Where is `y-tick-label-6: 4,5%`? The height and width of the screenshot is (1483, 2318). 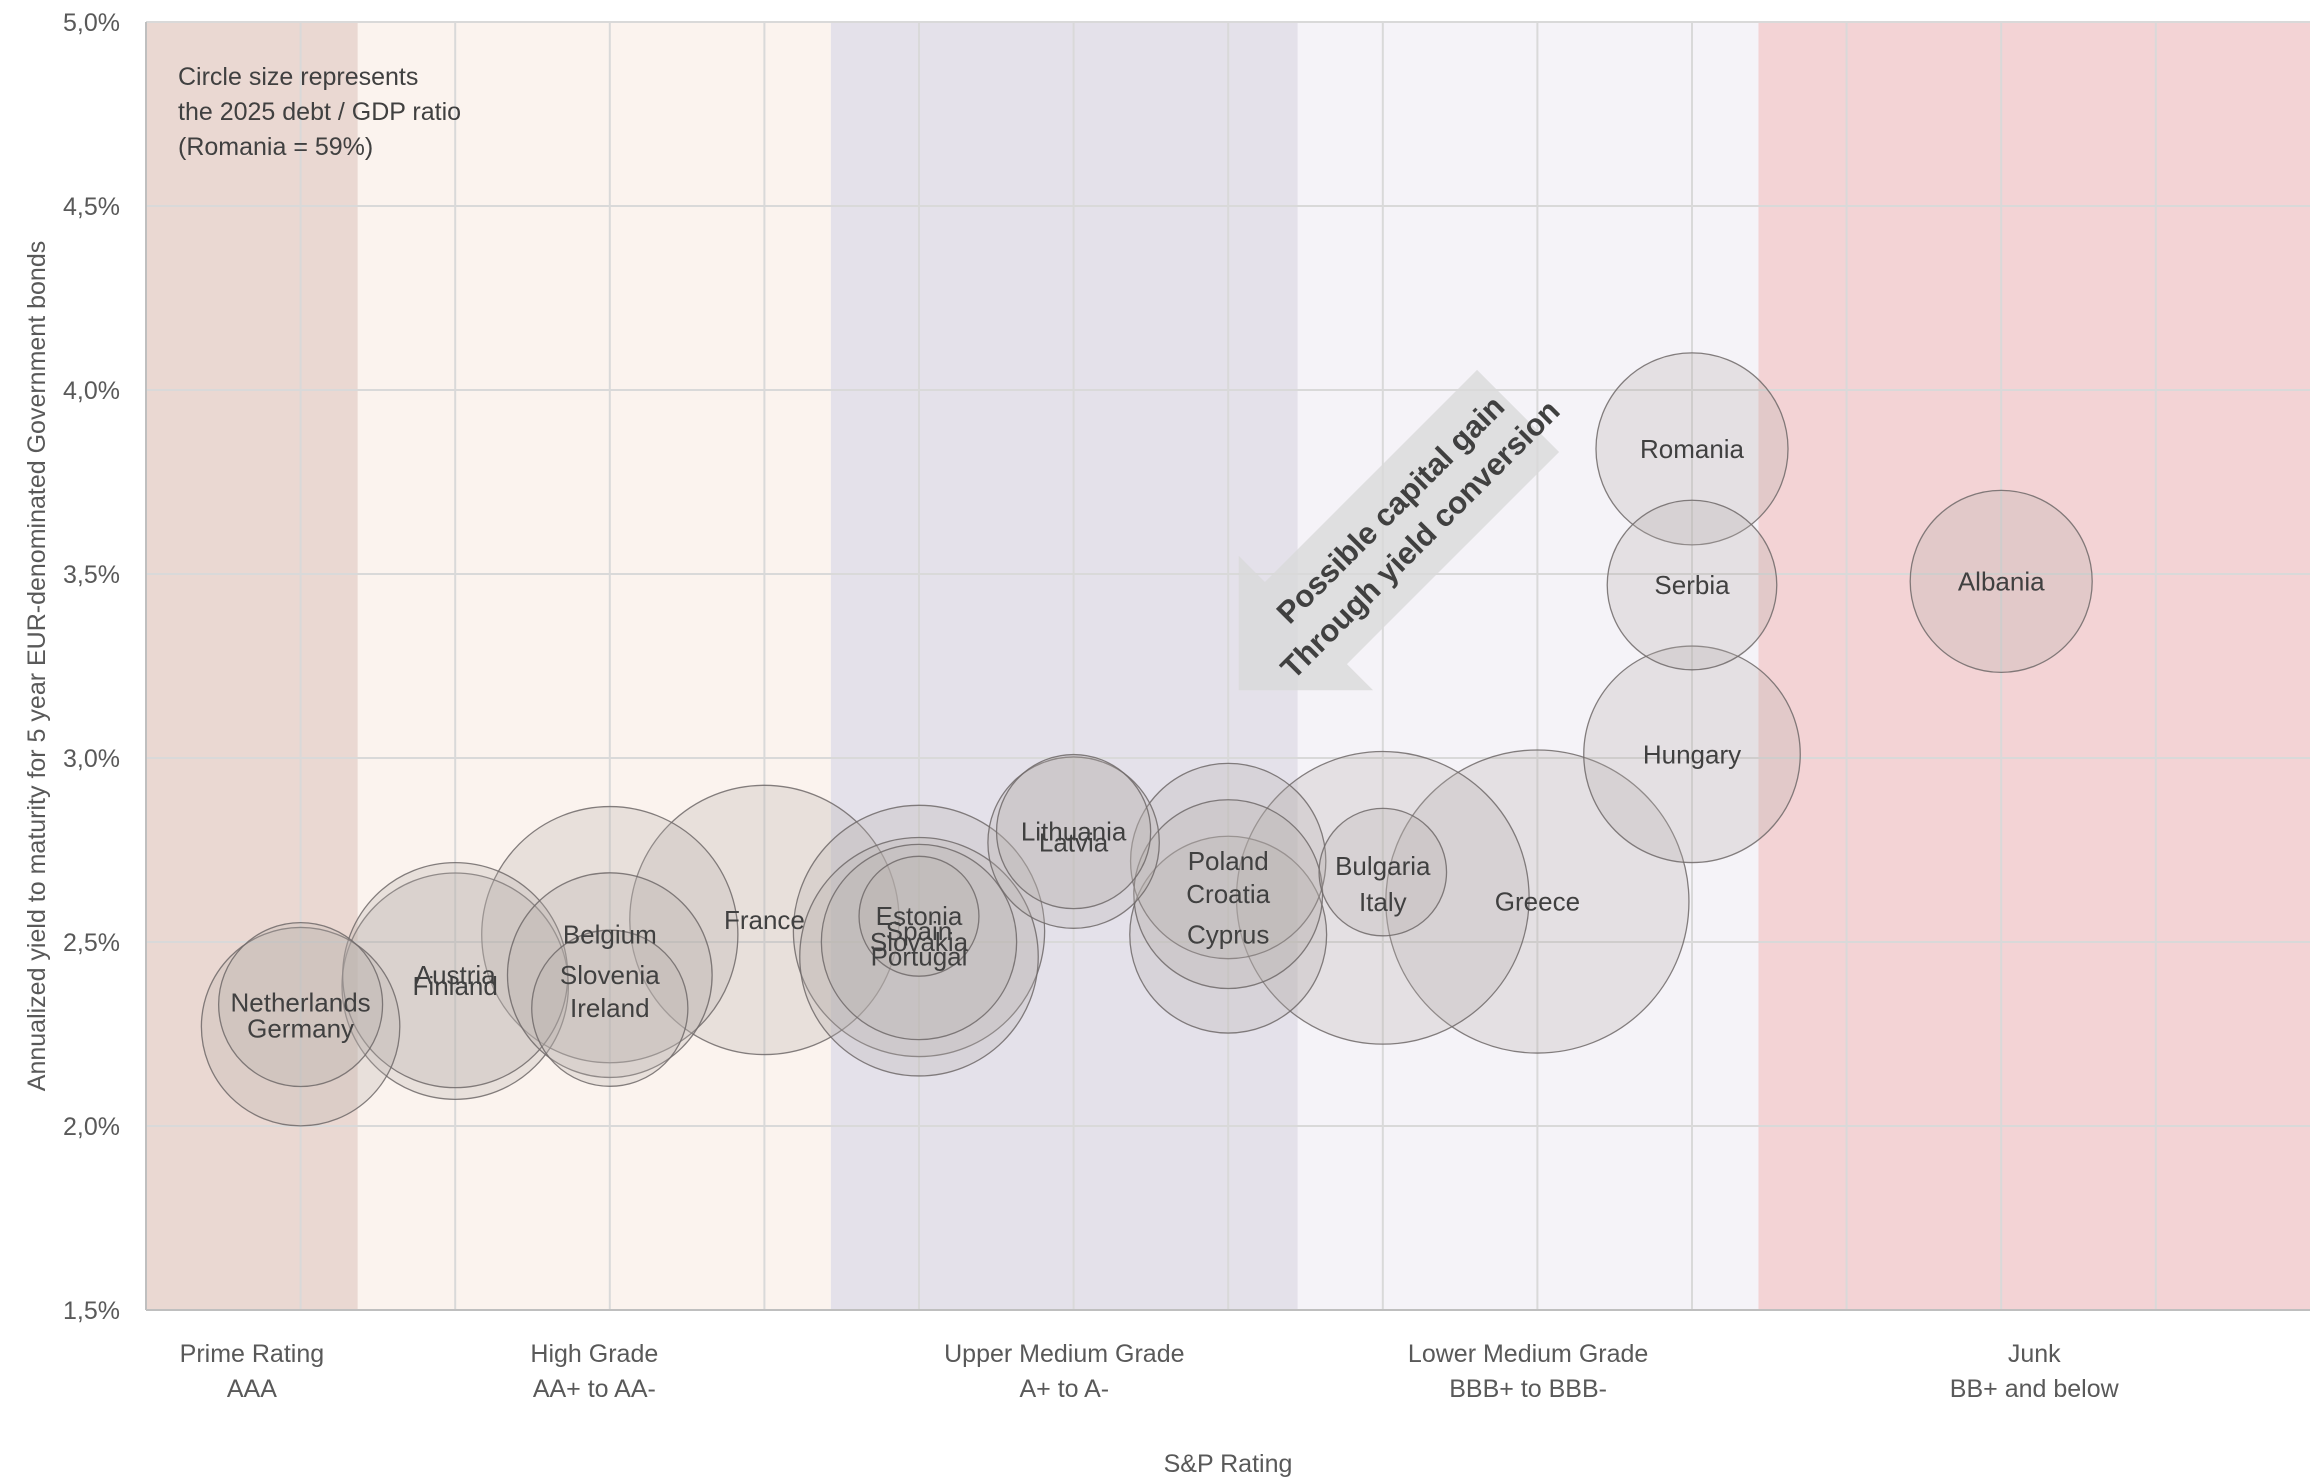 y-tick-label-6: 4,5% is located at coordinates (91, 207).